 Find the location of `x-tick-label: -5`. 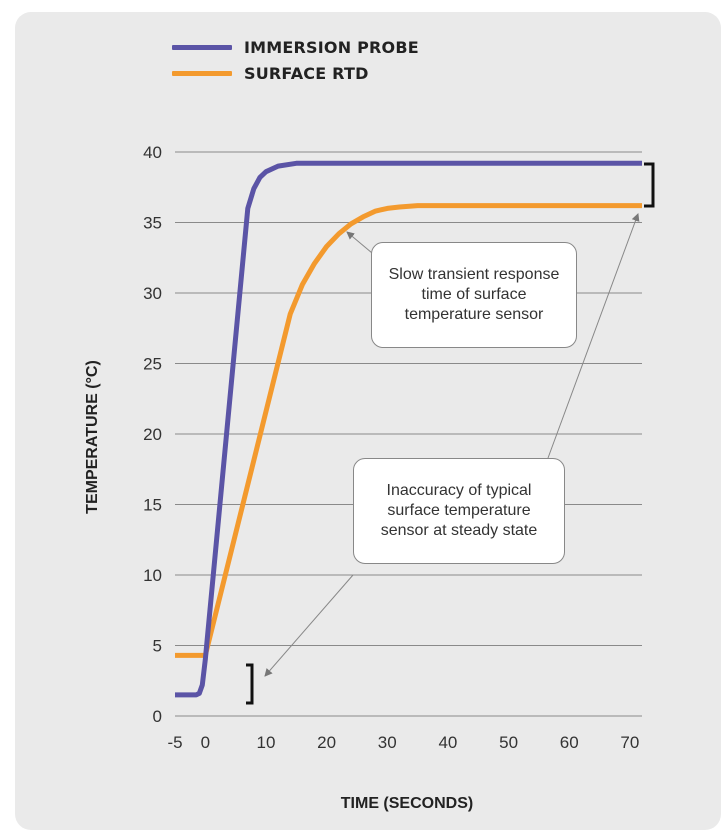

x-tick-label: -5 is located at coordinates (174, 742).